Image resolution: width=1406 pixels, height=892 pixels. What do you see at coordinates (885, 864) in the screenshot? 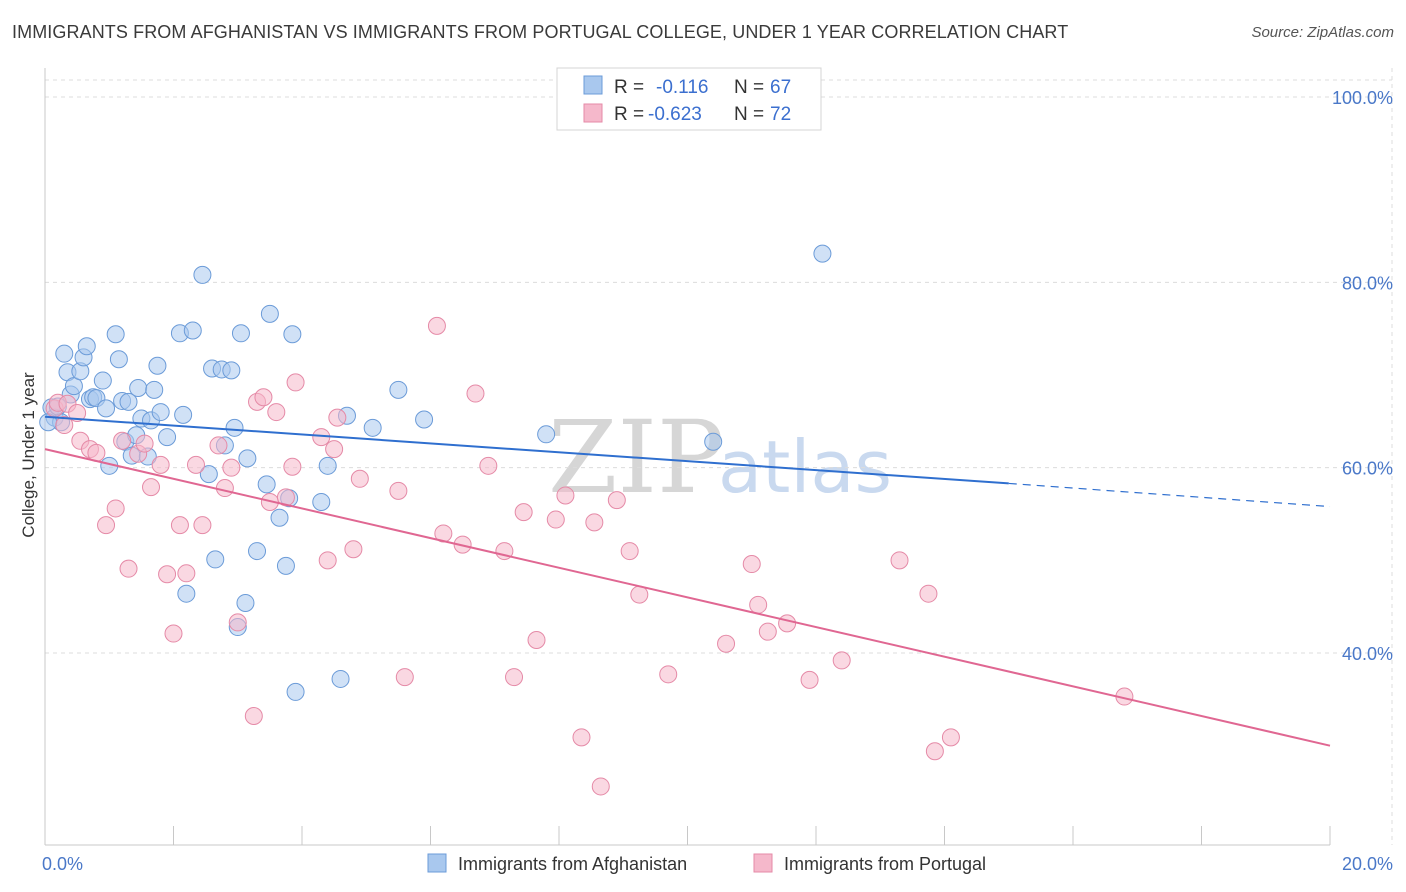
I see `bottom-legend-label-portugal: Immigrants from Portugal` at bounding box center [885, 864].